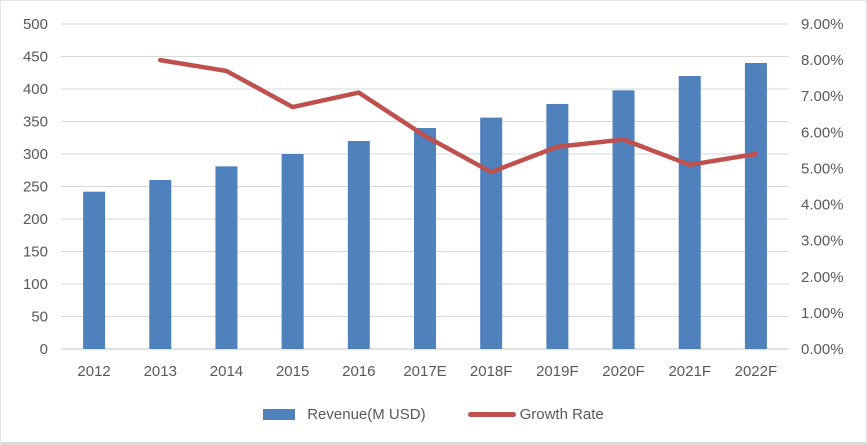  What do you see at coordinates (822, 313) in the screenshot?
I see `right-axis-tick: 1.00%` at bounding box center [822, 313].